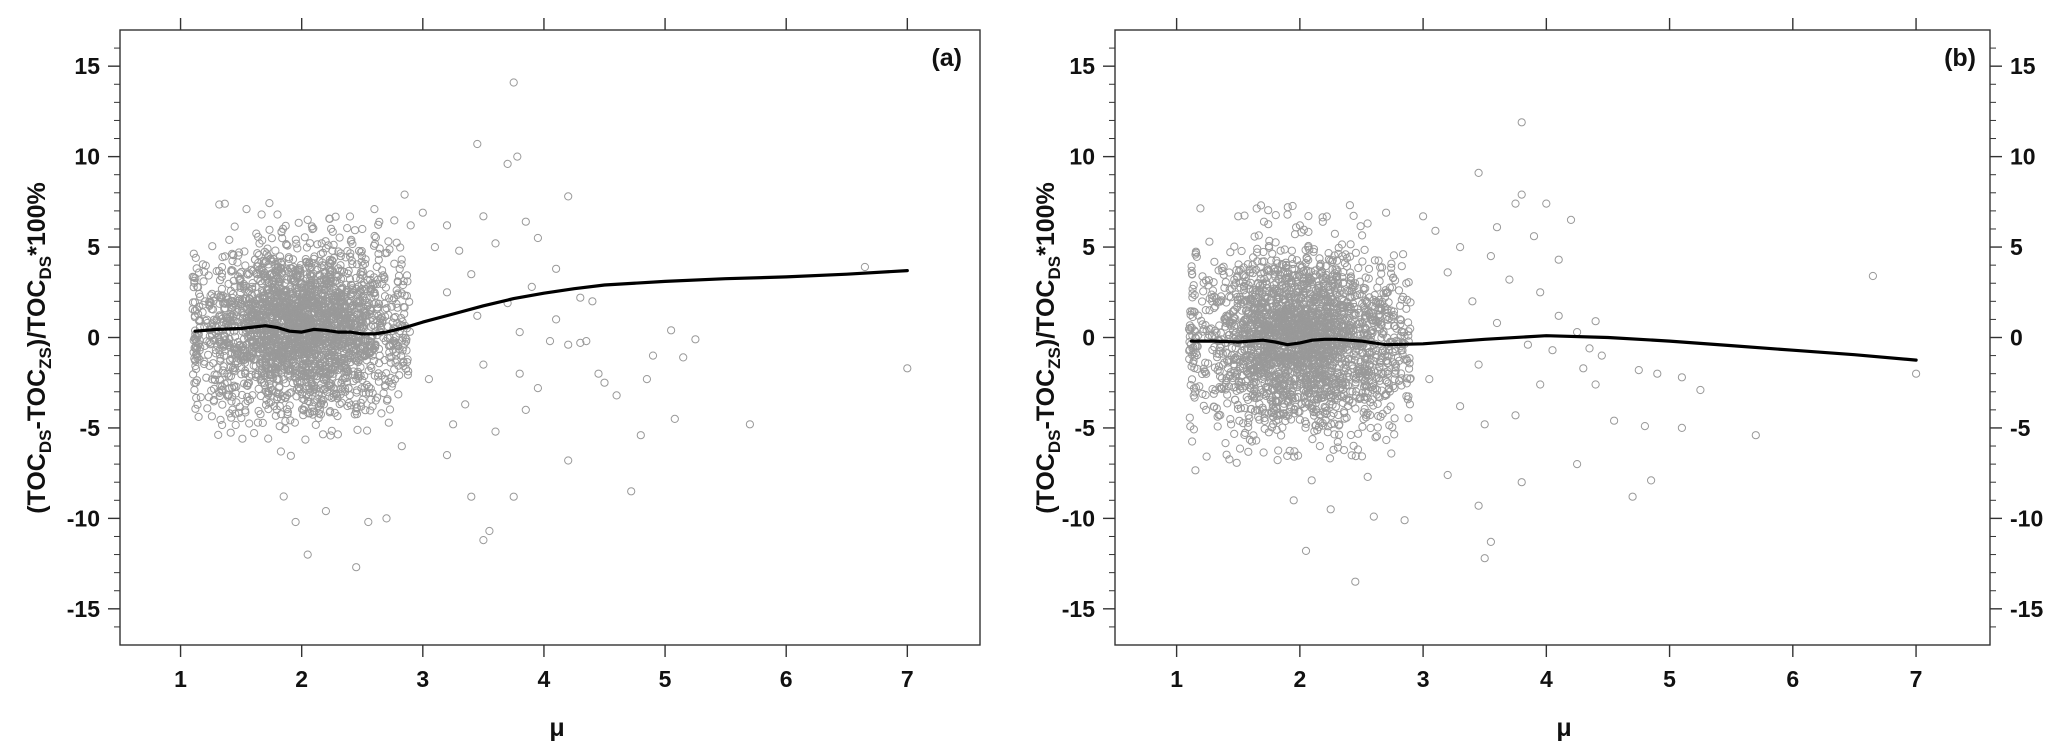 This screenshot has width=2067, height=756. What do you see at coordinates (551, 302) in the screenshot?
I see `panel-a-smooth-line` at bounding box center [551, 302].